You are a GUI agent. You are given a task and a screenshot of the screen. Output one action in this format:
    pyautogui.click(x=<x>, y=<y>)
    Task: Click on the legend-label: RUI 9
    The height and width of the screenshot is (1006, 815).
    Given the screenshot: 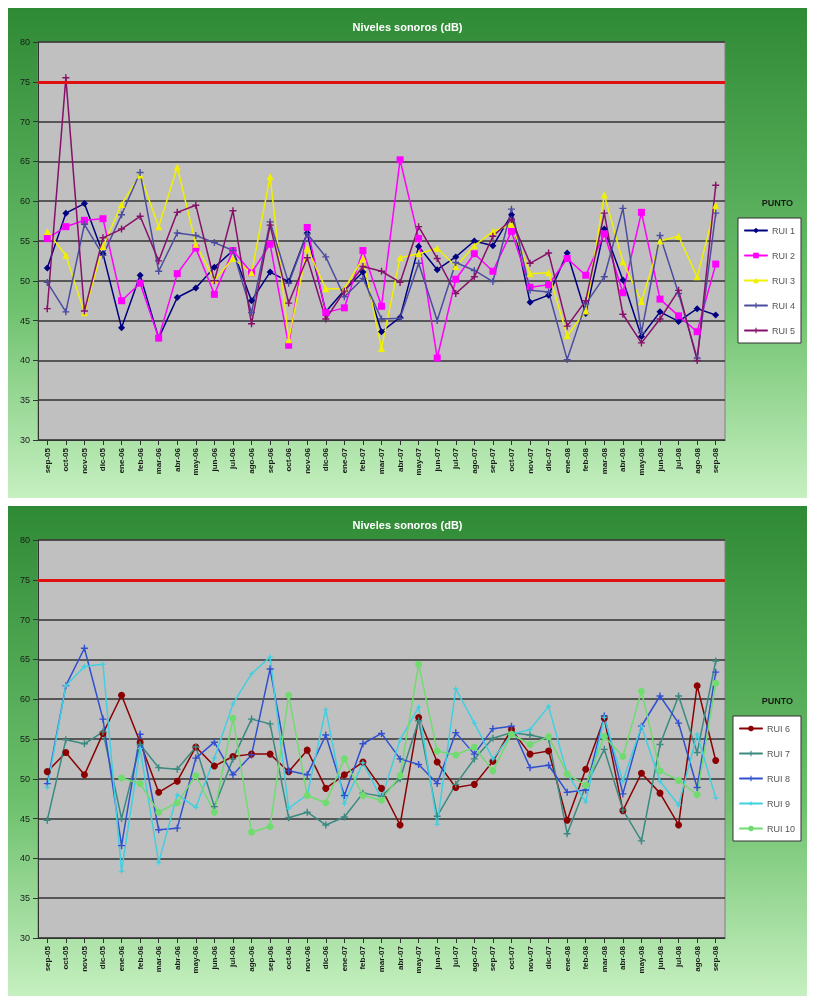 What is the action you would take?
    pyautogui.click(x=778, y=803)
    